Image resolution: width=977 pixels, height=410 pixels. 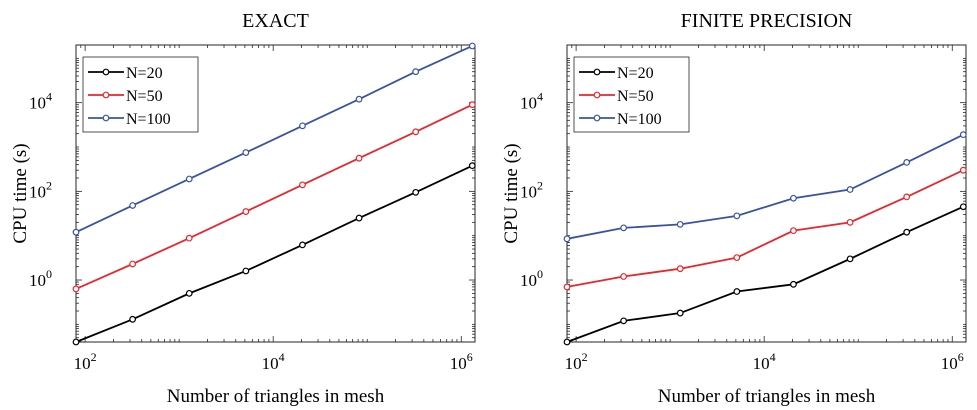 I want to click on chart-title: FINITE PRECISION, so click(x=767, y=21).